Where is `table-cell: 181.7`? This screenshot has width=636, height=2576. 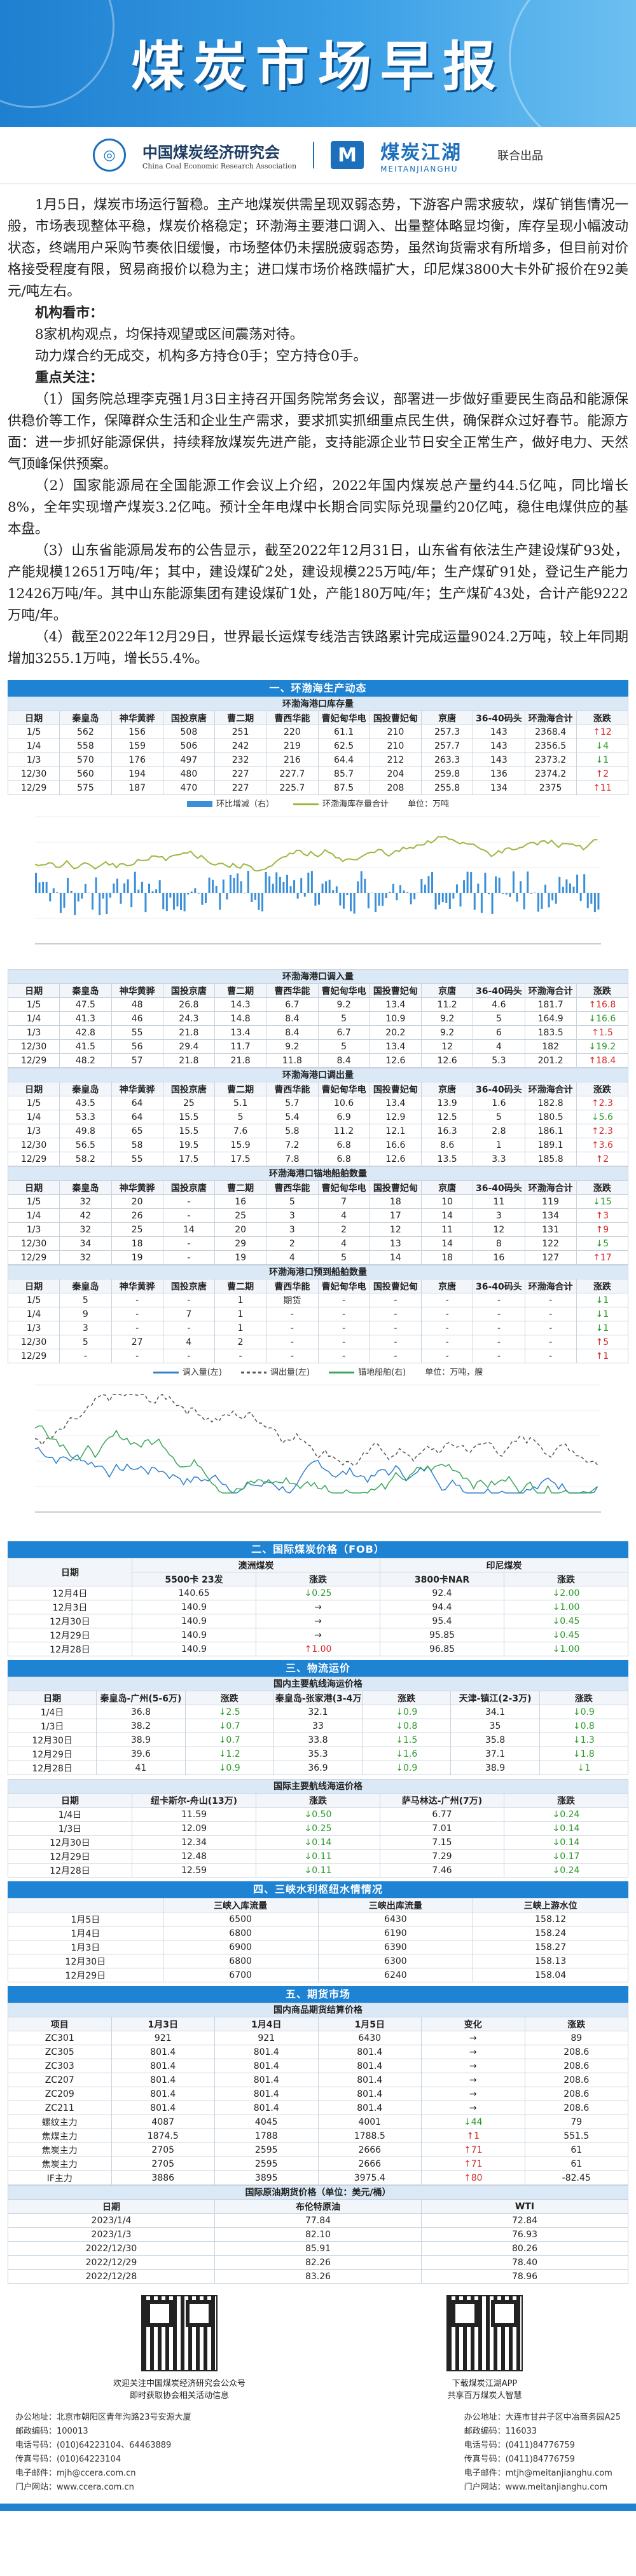 table-cell: 181.7 is located at coordinates (551, 1004).